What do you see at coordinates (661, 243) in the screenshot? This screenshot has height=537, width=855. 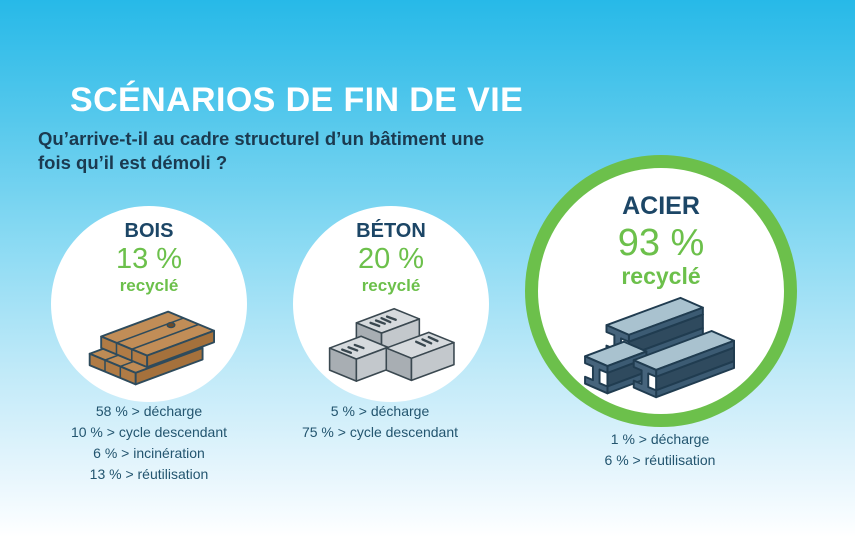 I see `recycled-percent: 93 %` at bounding box center [661, 243].